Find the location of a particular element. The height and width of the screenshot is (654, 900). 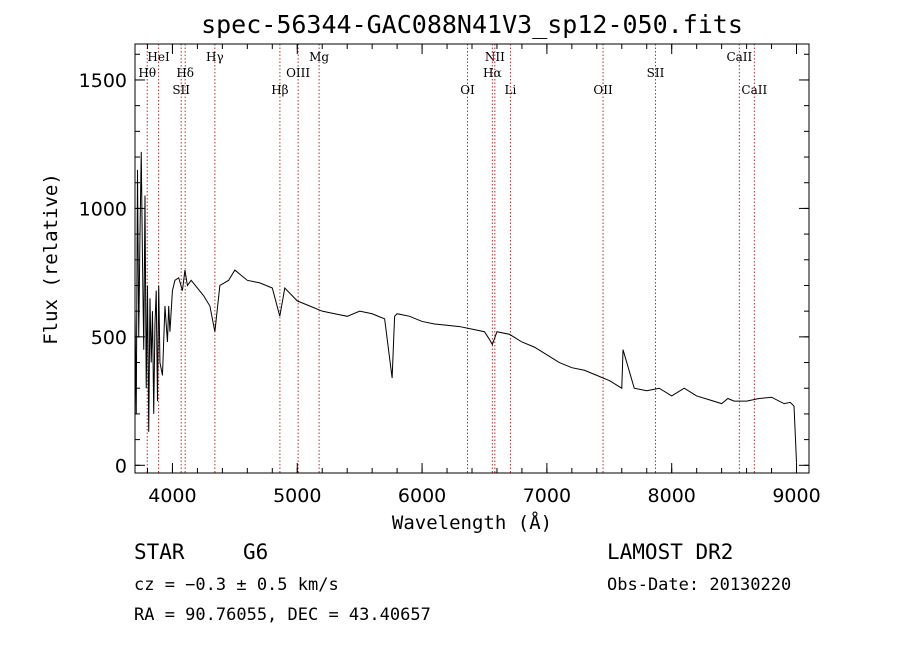

spectral-line-label: Li is located at coordinates (511, 90).